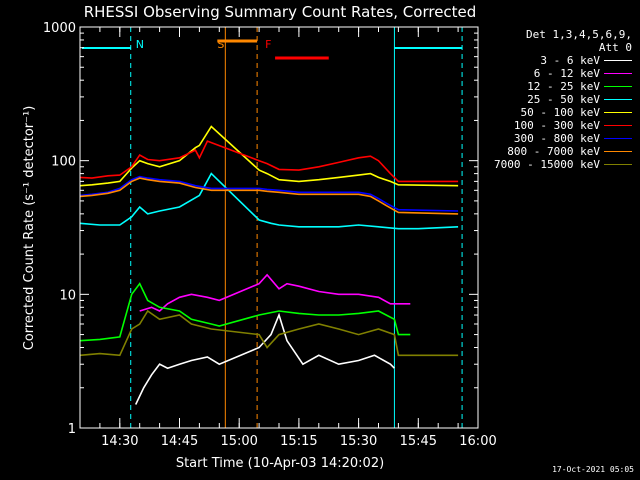  I want to click on legend-detectors: Det 1,3,4,5,6,9,, so click(579, 34).